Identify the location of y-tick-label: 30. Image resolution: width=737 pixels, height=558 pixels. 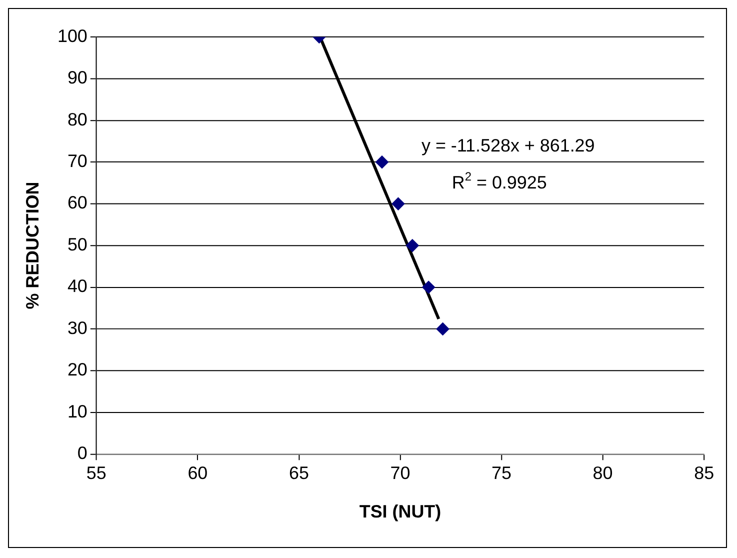
(77, 328).